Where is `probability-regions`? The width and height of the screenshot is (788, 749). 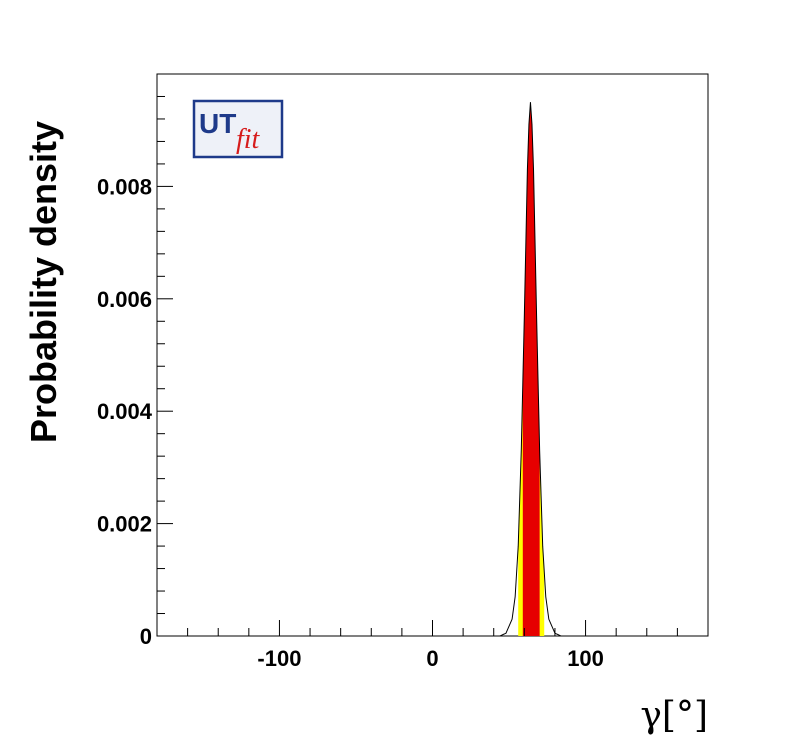 probability-regions is located at coordinates (531, 369).